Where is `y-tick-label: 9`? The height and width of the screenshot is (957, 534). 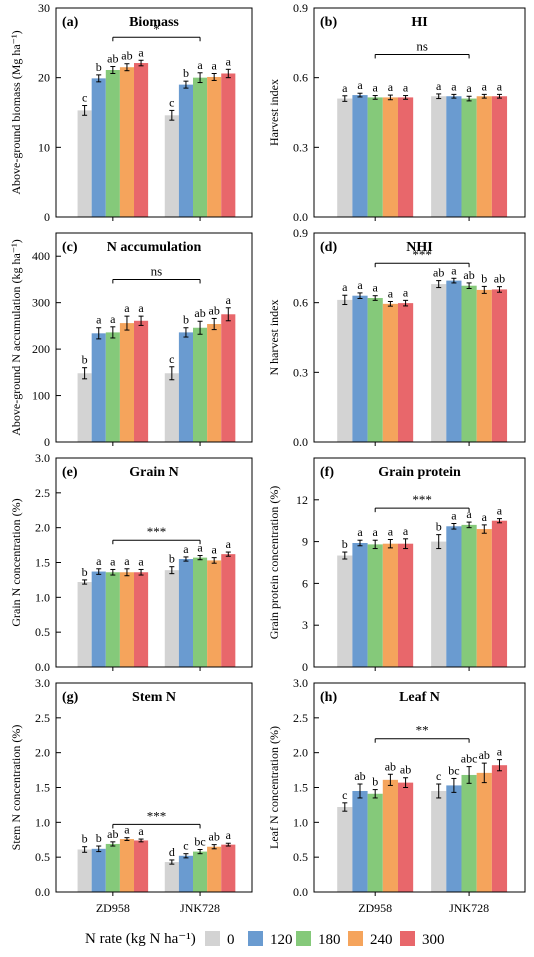 y-tick-label: 9 is located at coordinates (305, 542).